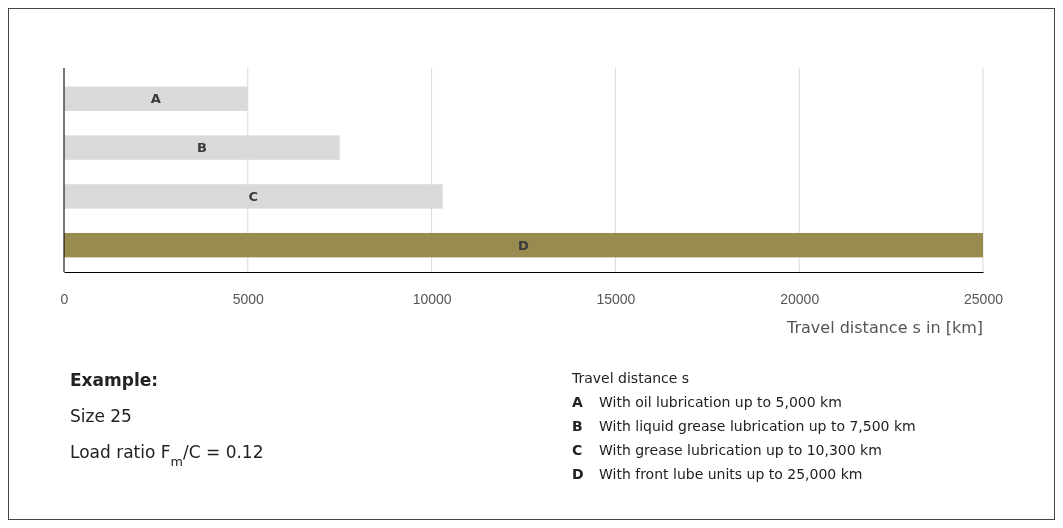 This screenshot has width=1063, height=528. What do you see at coordinates (201, 148) in the screenshot?
I see `y-tick-label: B` at bounding box center [201, 148].